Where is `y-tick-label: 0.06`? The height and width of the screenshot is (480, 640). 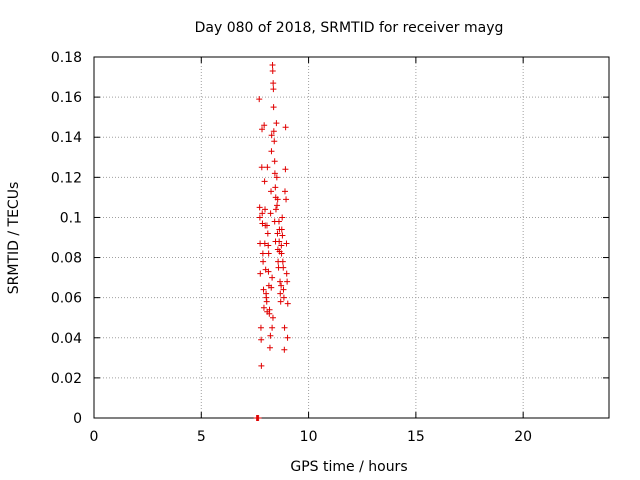 y-tick-label: 0.06 is located at coordinates (66, 299).